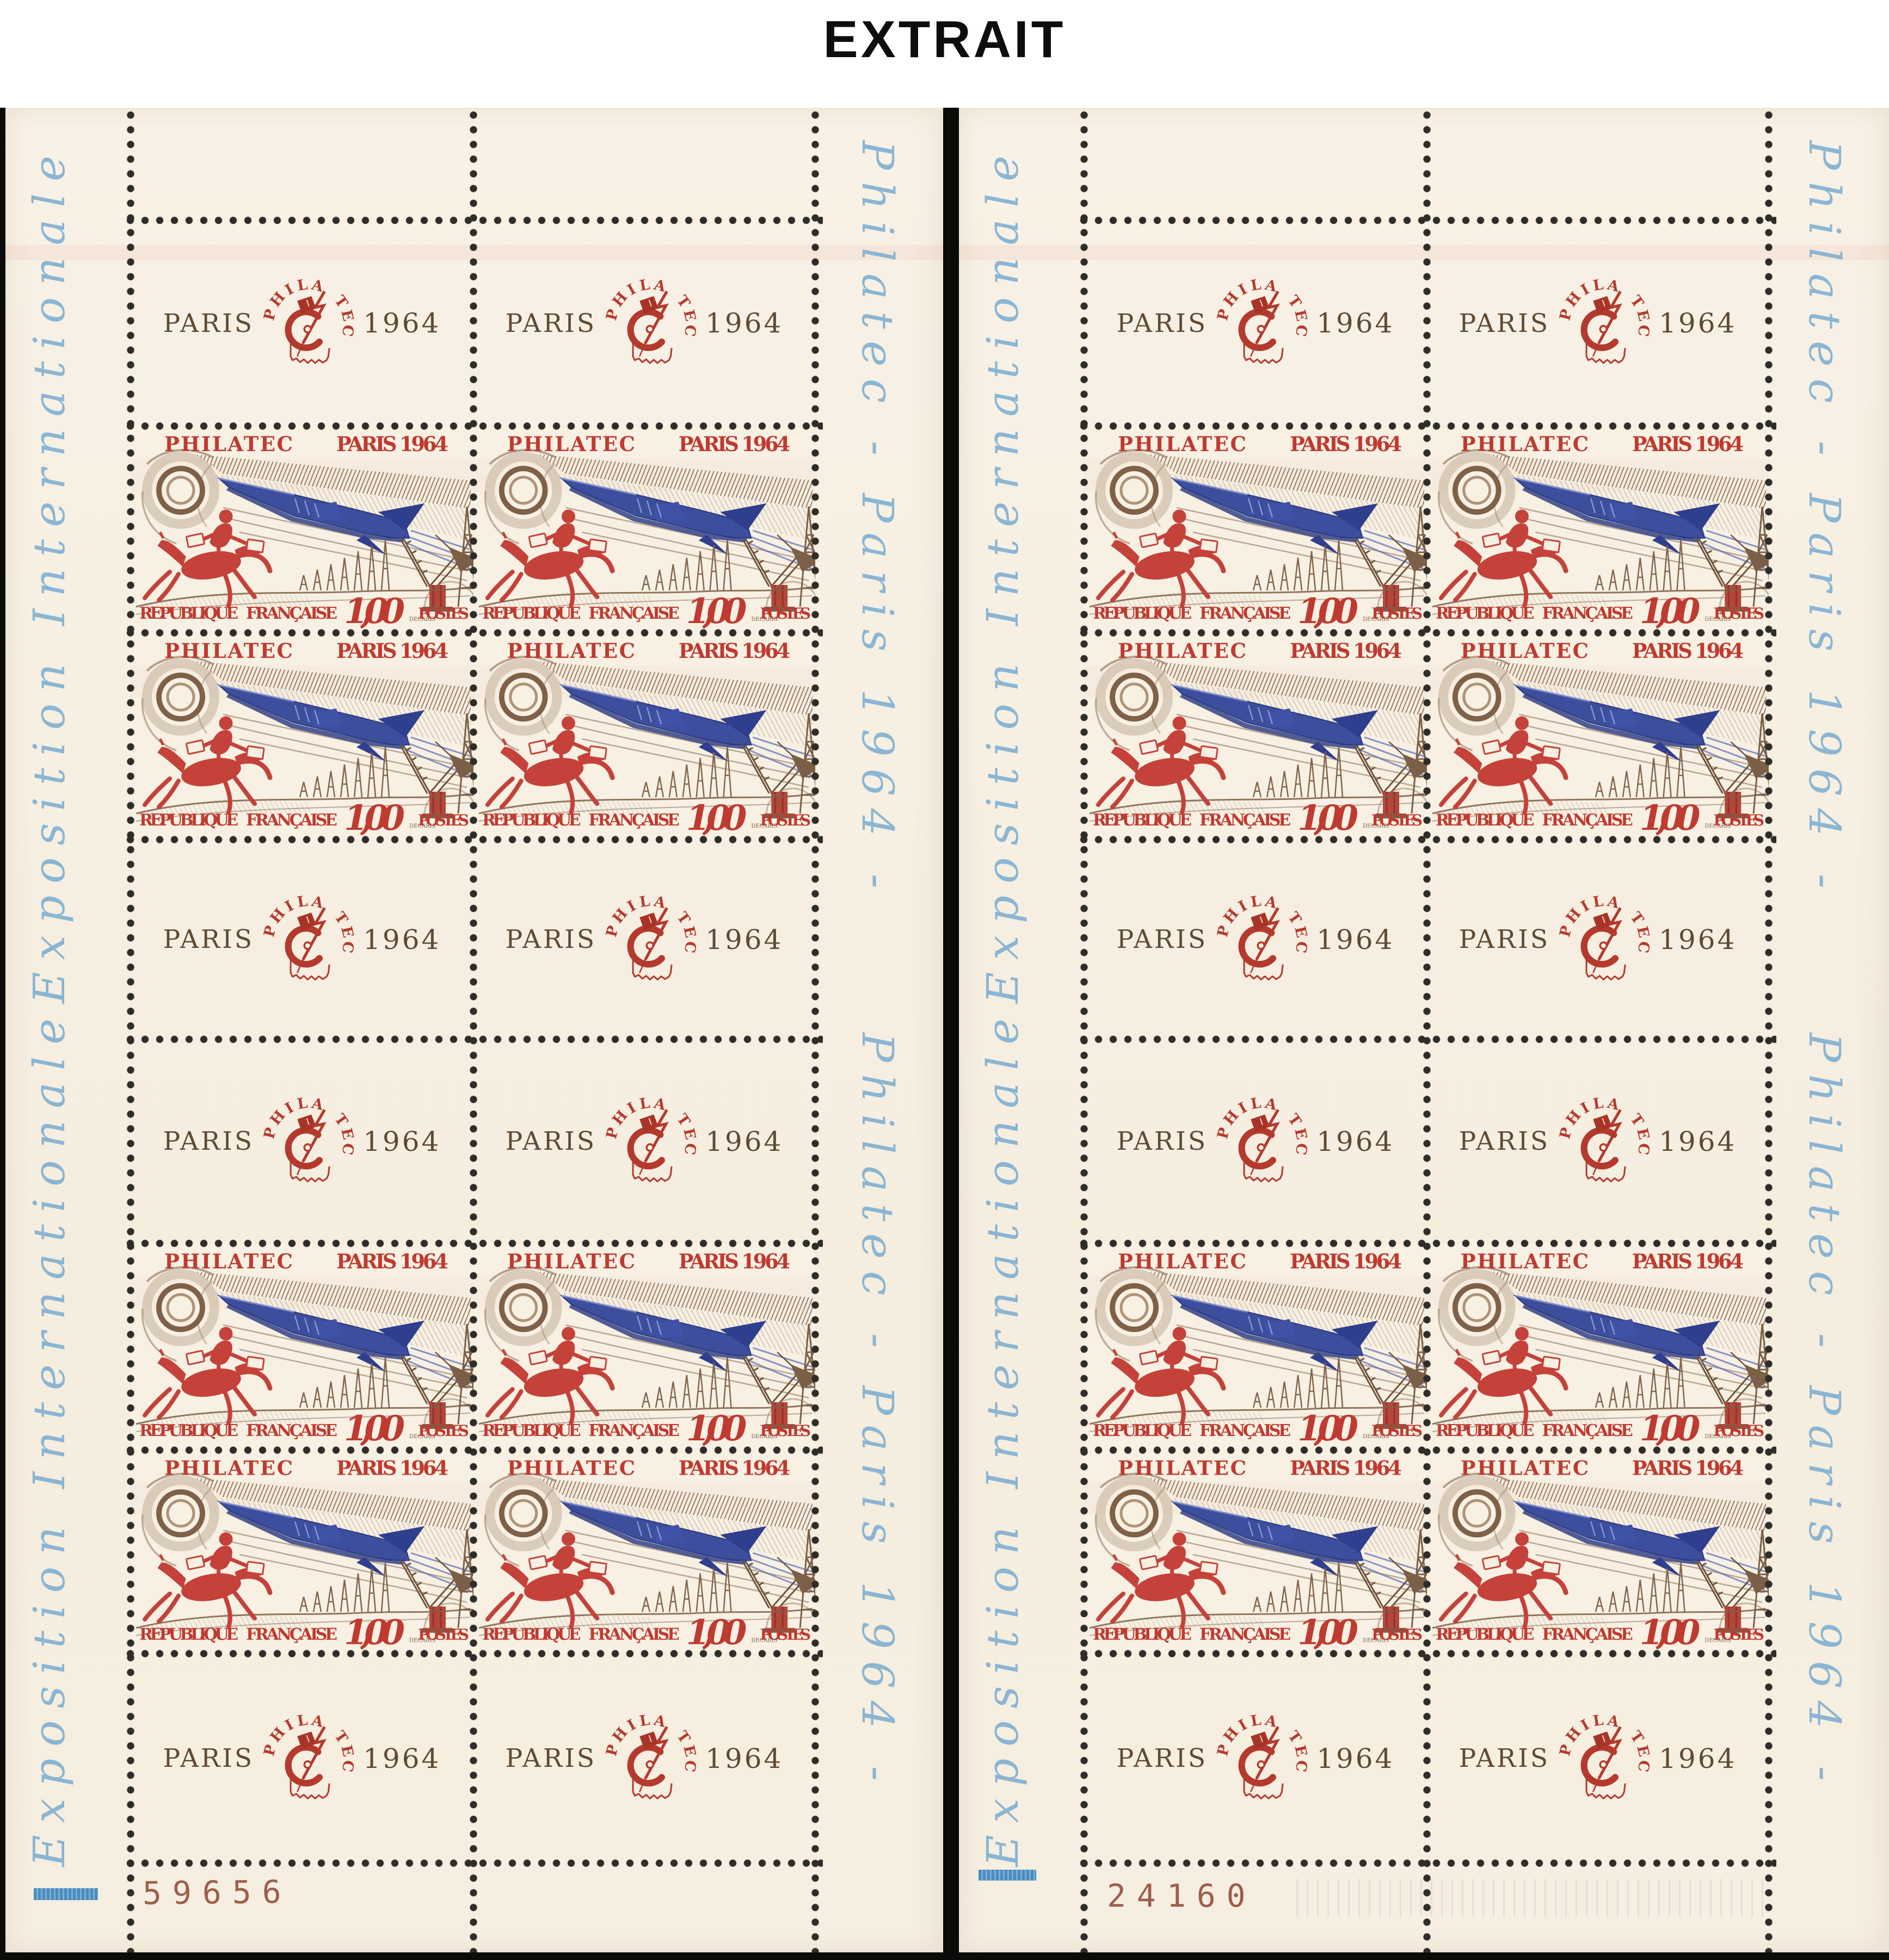  Describe the element at coordinates (1182, 1895) in the screenshot. I see `sheet-number: 24160` at that location.